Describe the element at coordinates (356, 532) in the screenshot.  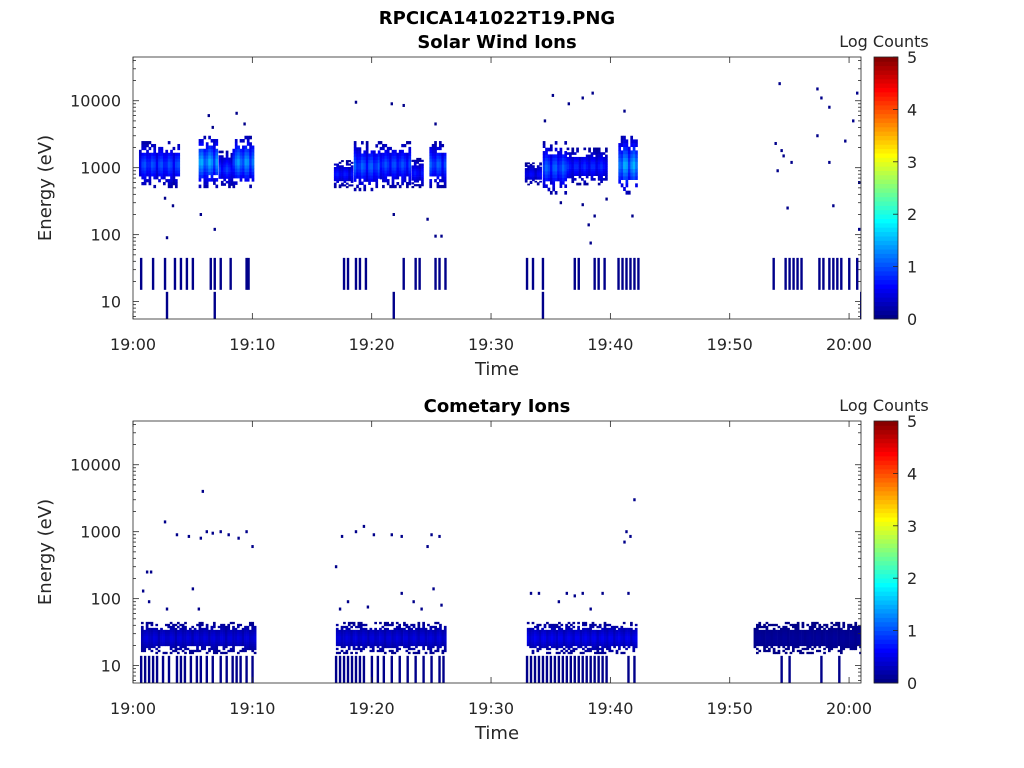
I see `heatmap-pixel` at that location.